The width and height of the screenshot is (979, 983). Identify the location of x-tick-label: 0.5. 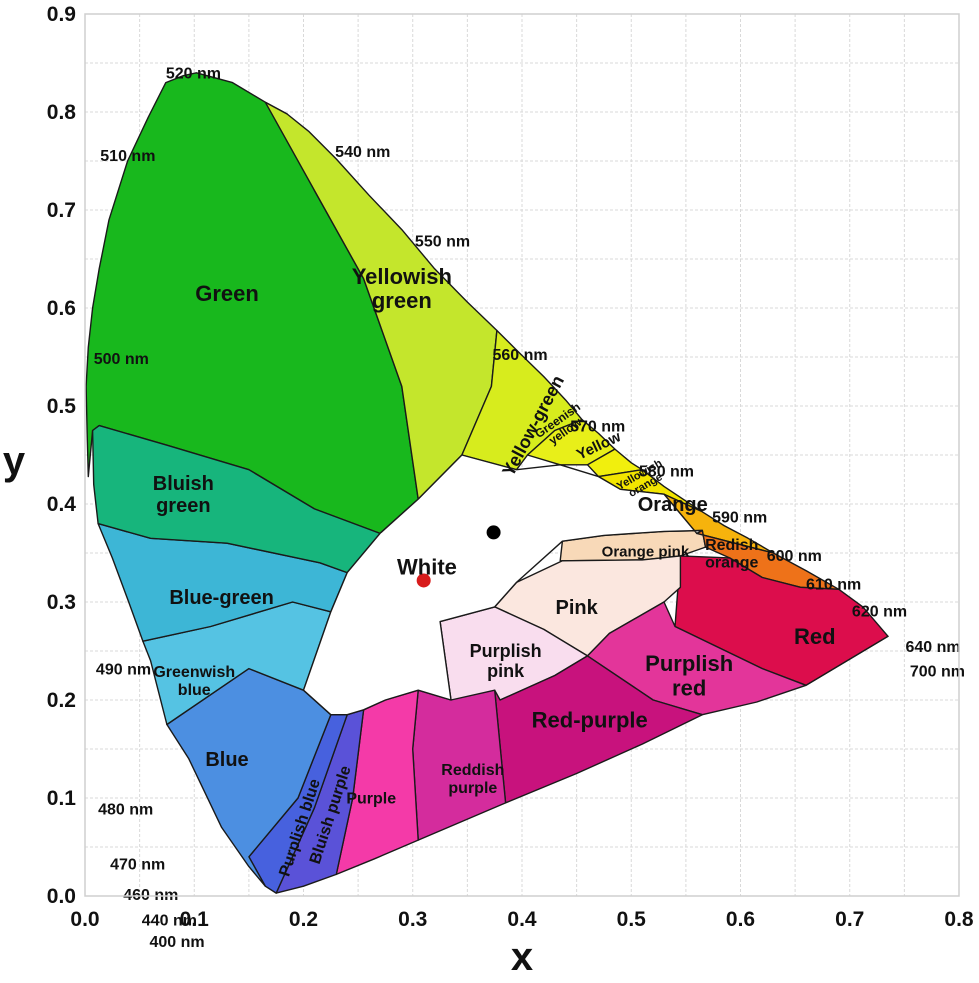
(632, 919).